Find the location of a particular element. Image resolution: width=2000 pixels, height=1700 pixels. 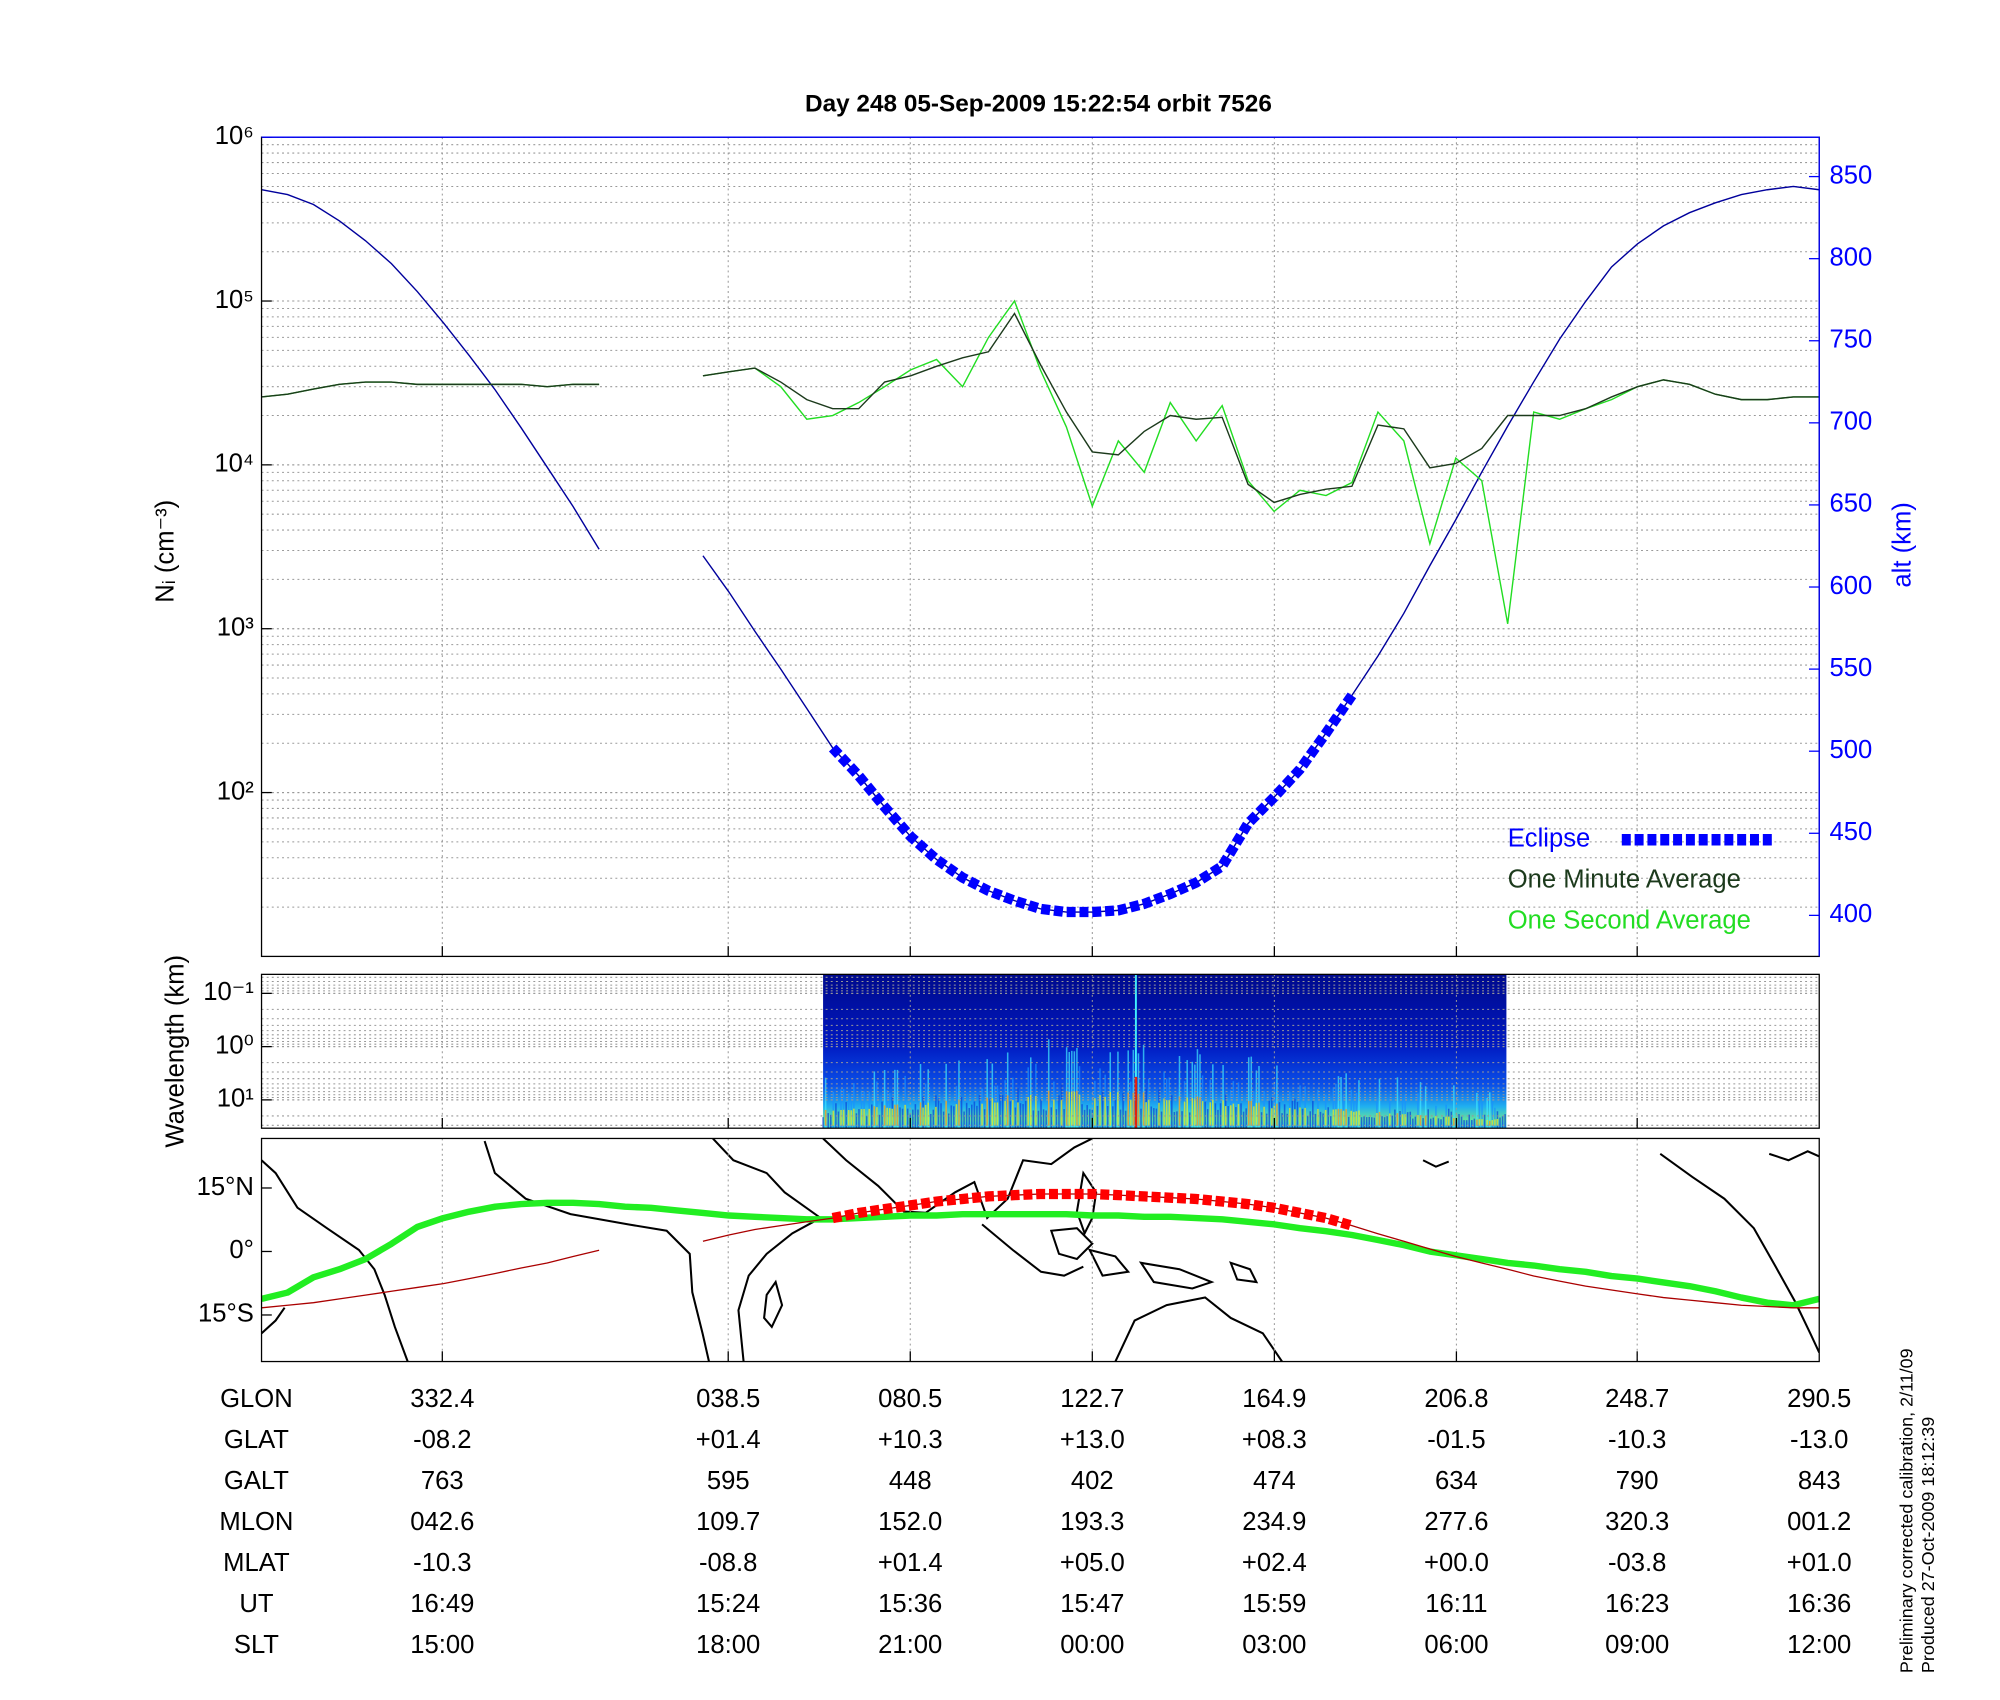

y-axis-label: Nᵢ (cm⁻³) is located at coordinates (165, 551).